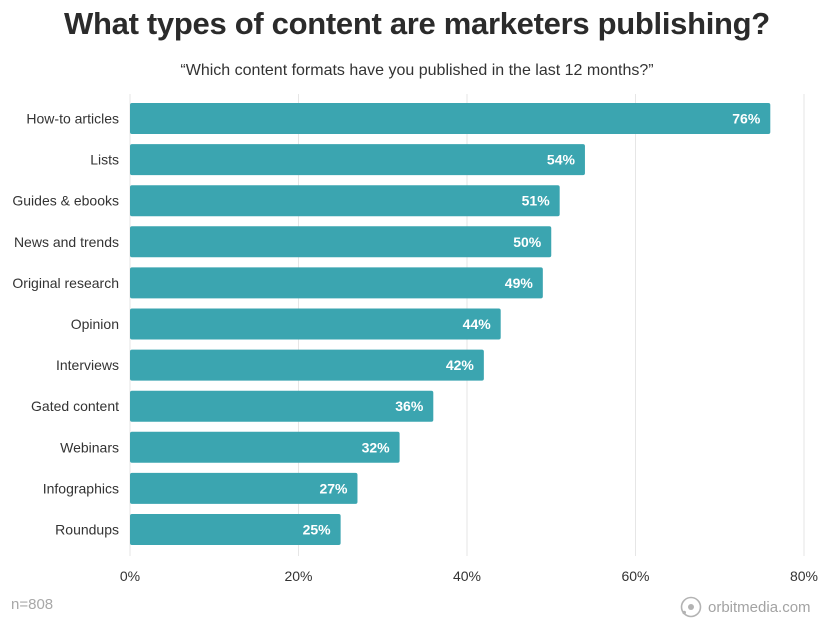  What do you see at coordinates (376, 447) in the screenshot?
I see `bar-value-label: 32%` at bounding box center [376, 447].